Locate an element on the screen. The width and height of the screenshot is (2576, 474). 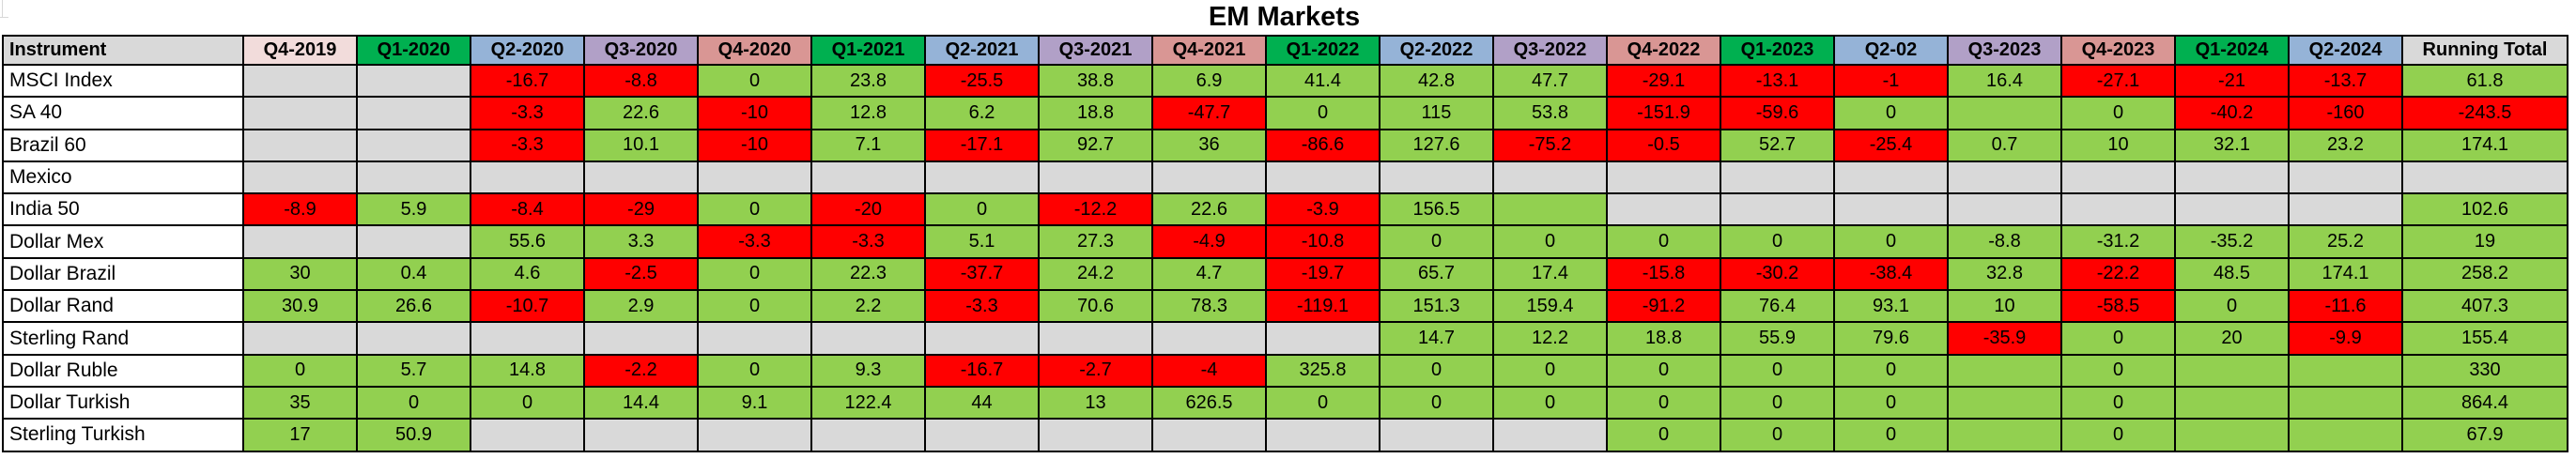
data-cell: -31.2 is located at coordinates (2118, 241).